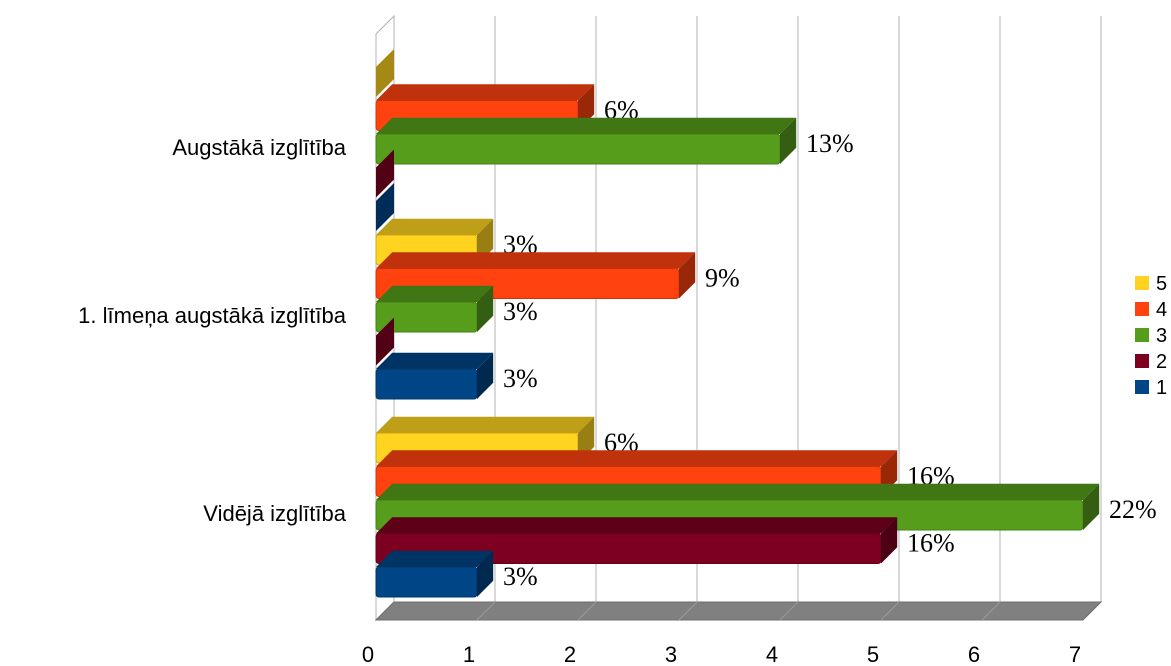  Describe the element at coordinates (212, 315) in the screenshot. I see `category-label: 1. līmeņa augstākā izglītība` at that location.